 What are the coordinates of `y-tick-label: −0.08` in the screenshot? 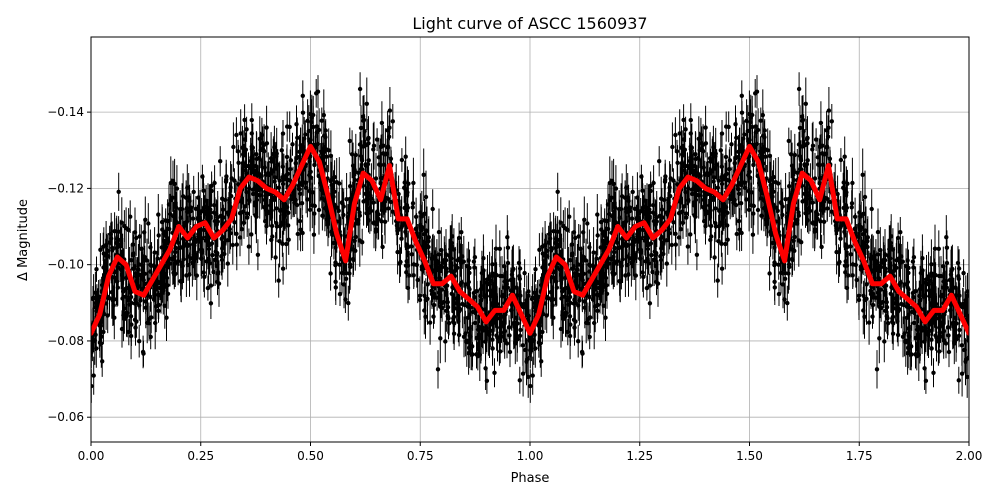 It's located at (65, 341).